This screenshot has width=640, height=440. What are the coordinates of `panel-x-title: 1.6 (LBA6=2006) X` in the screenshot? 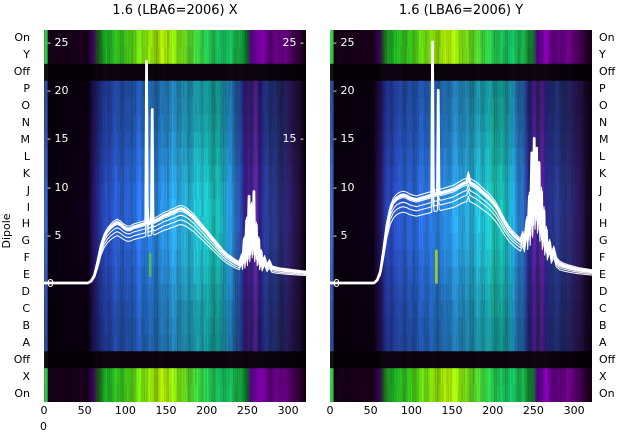 It's located at (175, 10).